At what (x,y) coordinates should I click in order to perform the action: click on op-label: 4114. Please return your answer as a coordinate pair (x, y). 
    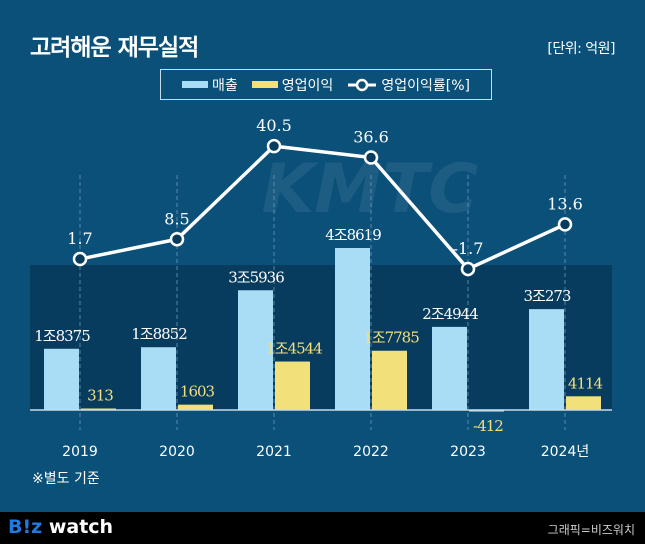
    Looking at the image, I should click on (585, 383).